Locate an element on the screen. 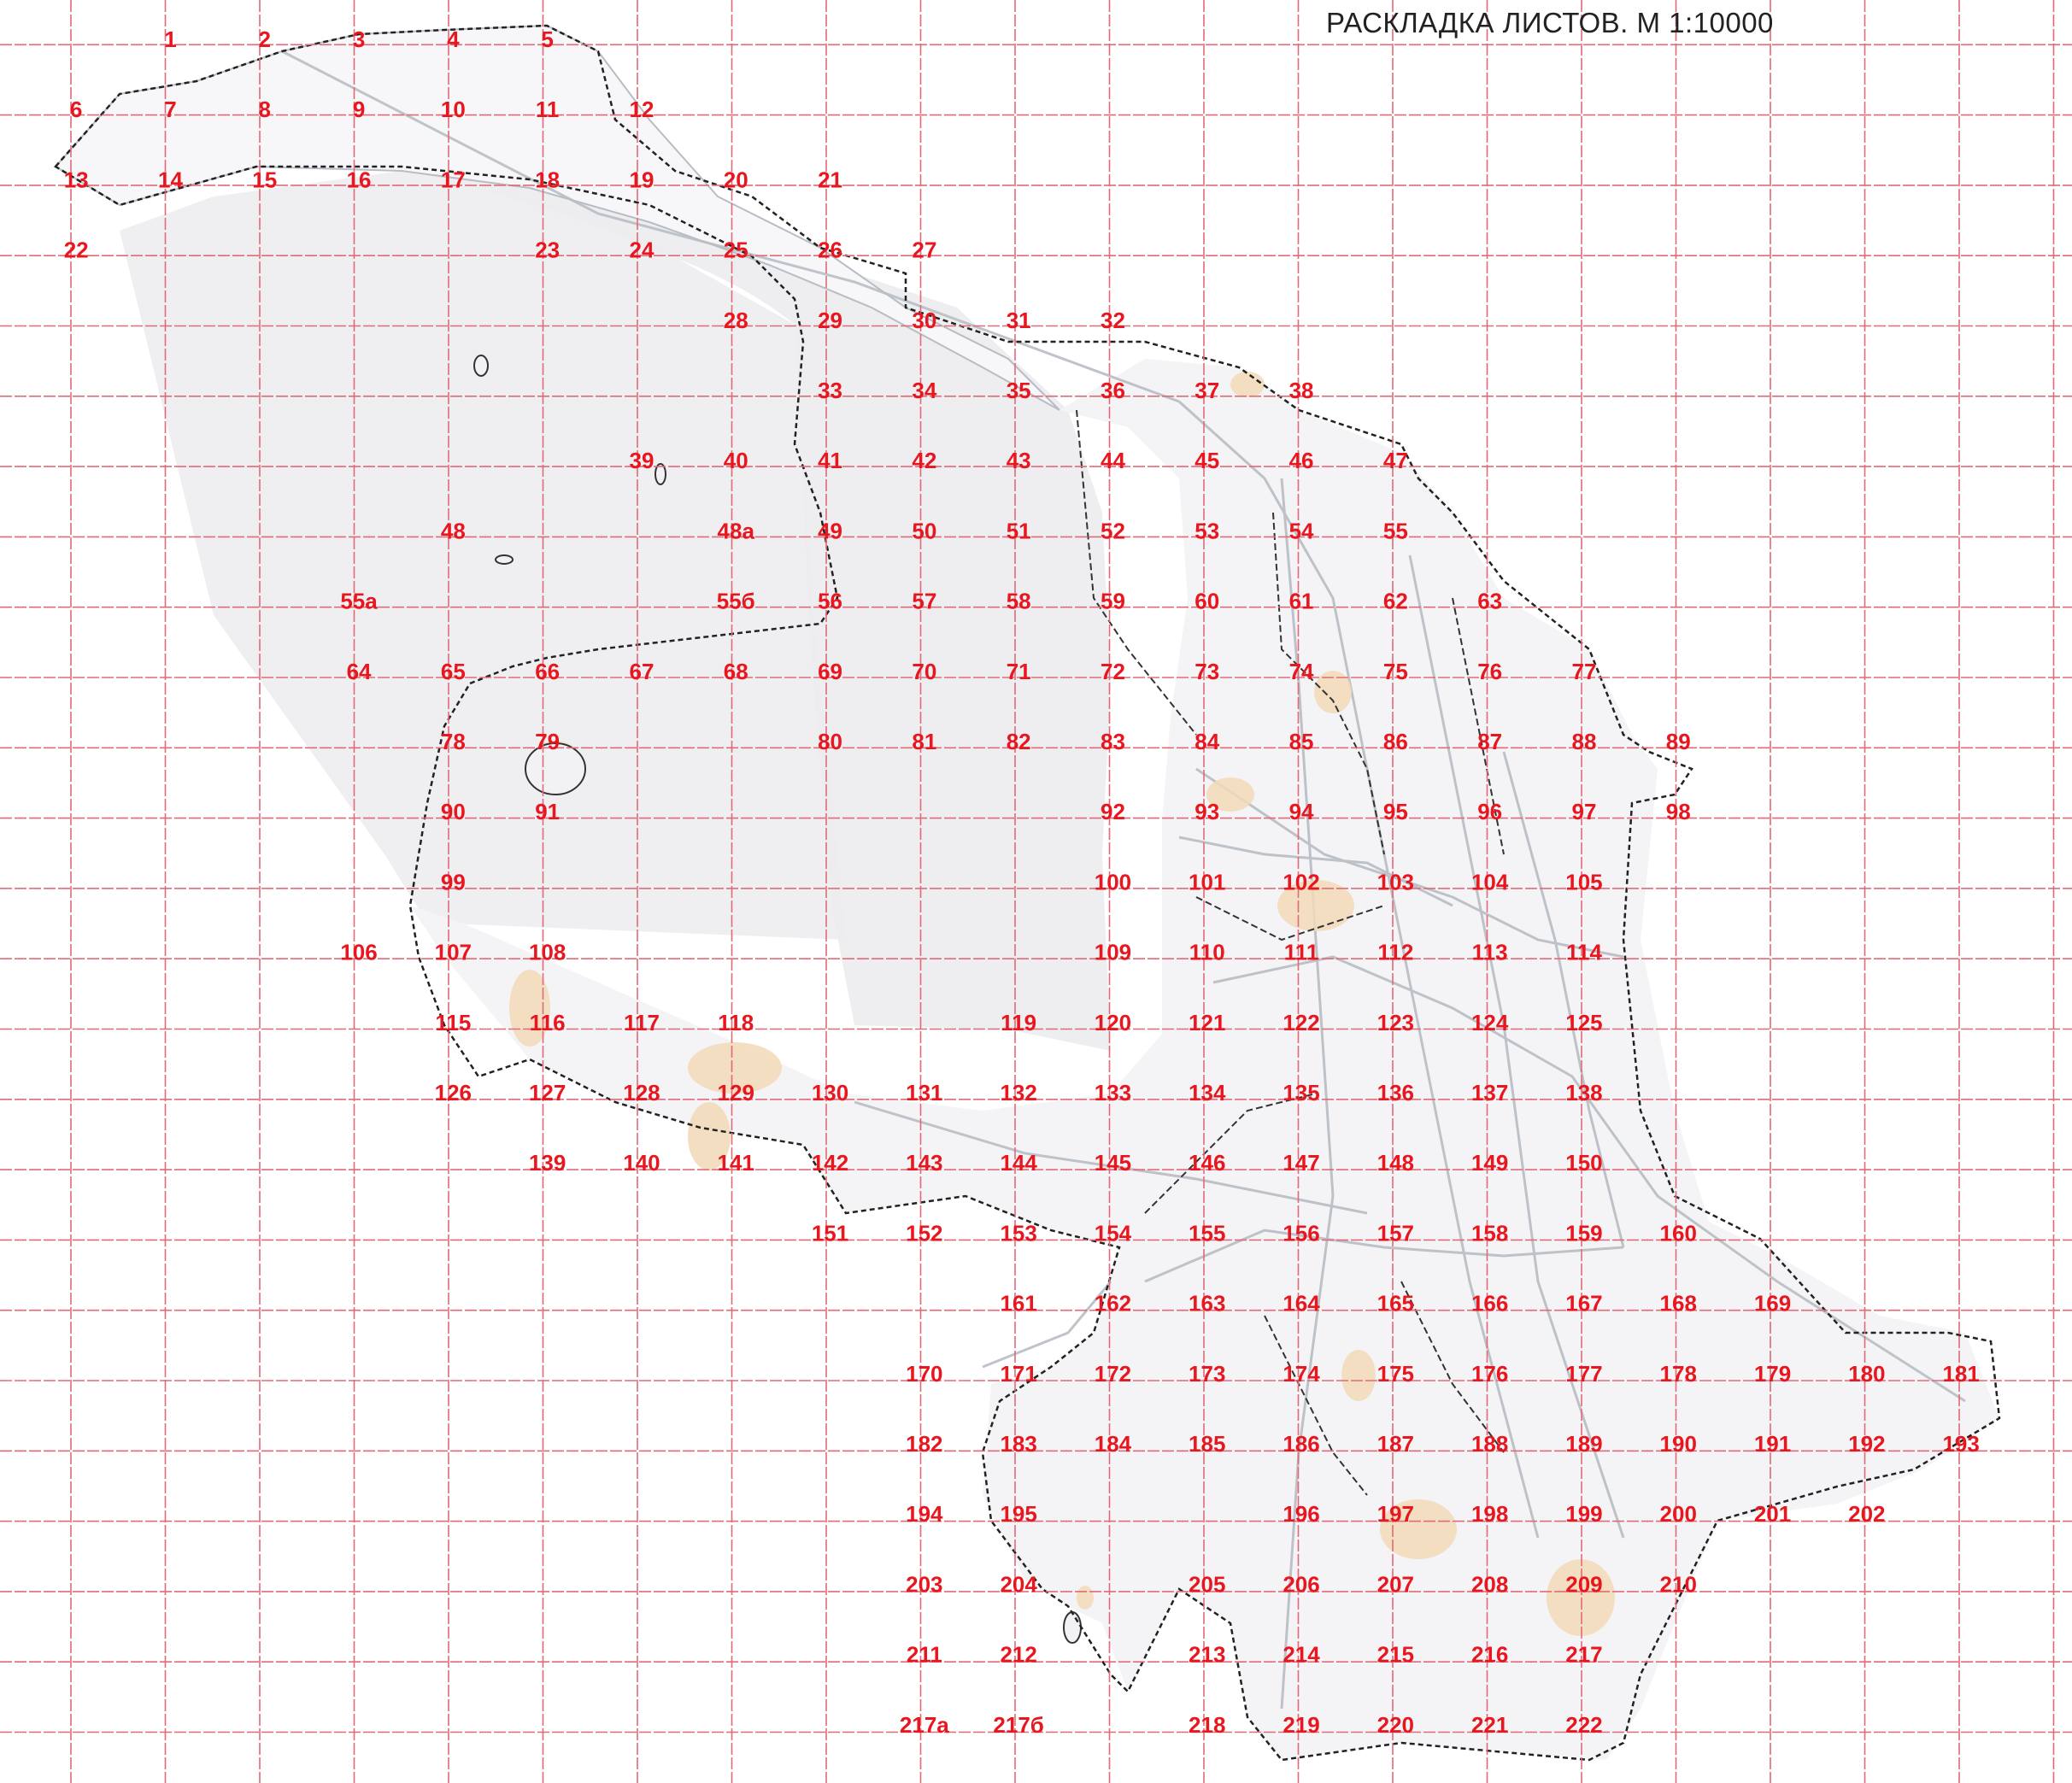  sheet-label: 50 is located at coordinates (924, 530).